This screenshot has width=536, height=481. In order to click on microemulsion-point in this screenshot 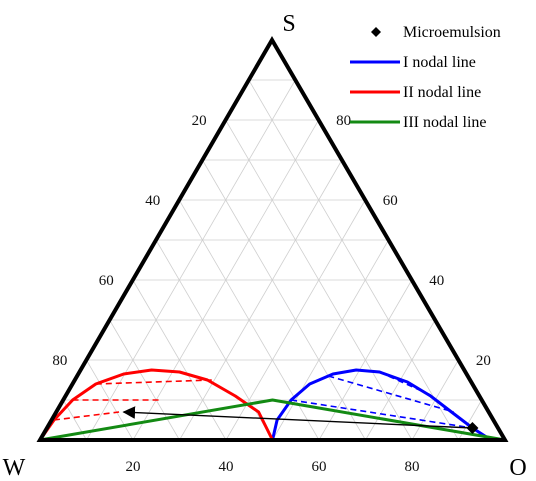, I will do `click(472, 428)`.